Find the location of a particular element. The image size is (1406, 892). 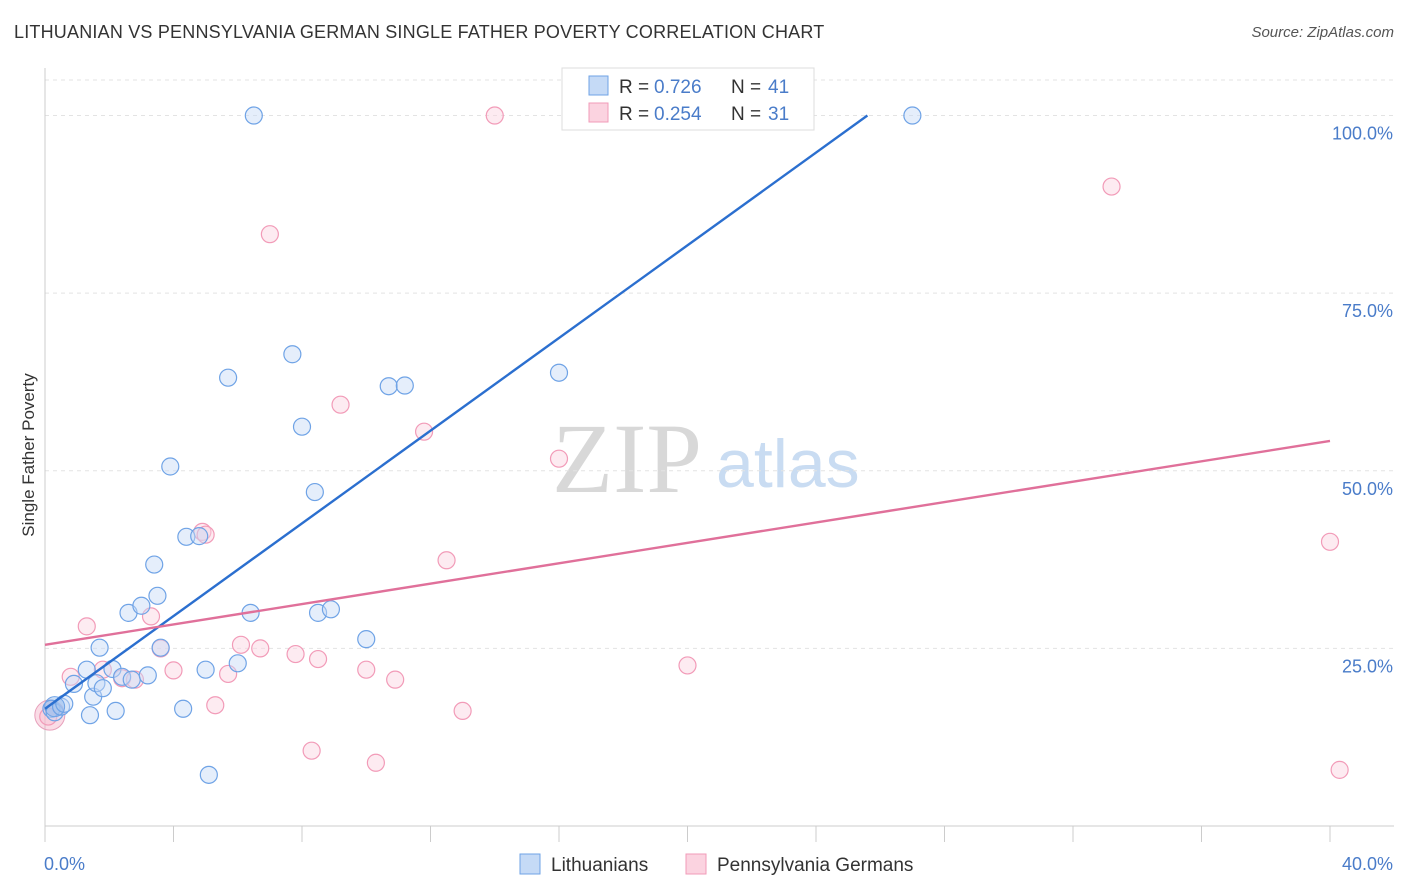

y-axis-label: Single Father Poverty is located at coordinates (28, 455).